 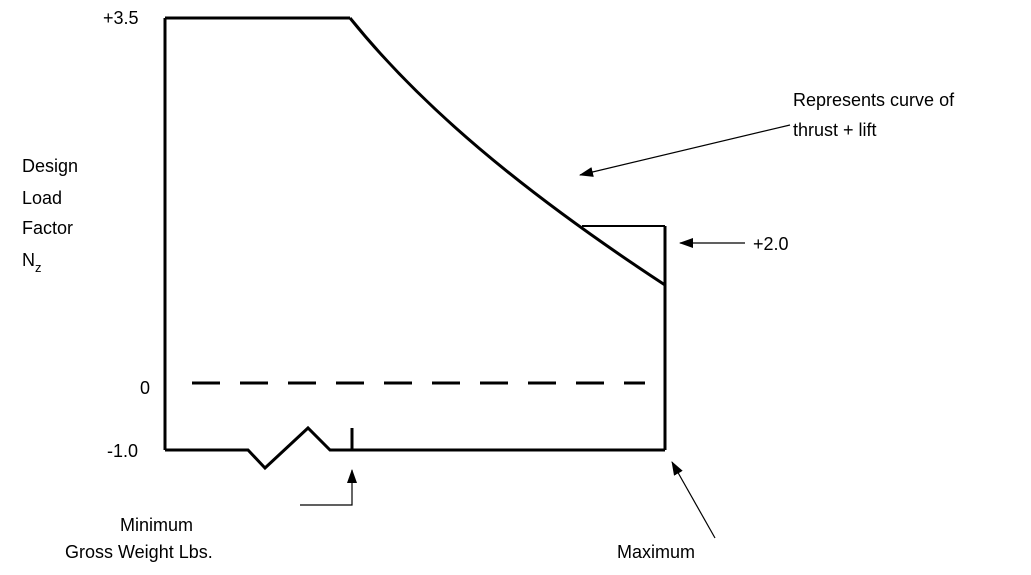 I want to click on top-label: +3.5, so click(x=121, y=18).